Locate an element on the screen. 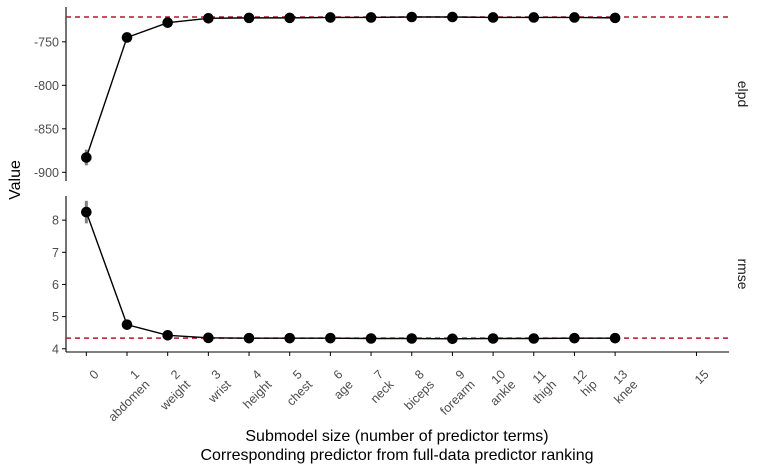 This screenshot has width=769, height=472. x-tick-label: 1abdomen is located at coordinates (123, 395).